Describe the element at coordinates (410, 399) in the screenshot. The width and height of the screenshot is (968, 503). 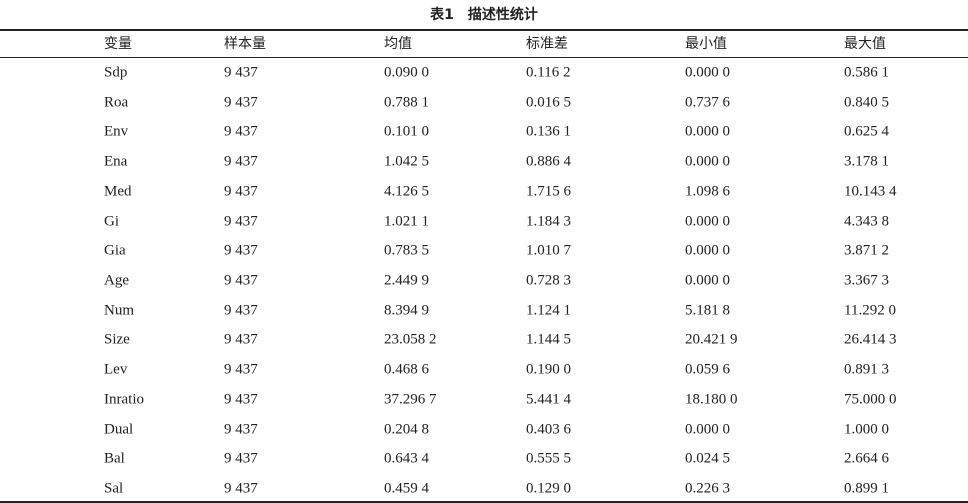
I see `table-cell: 37.296 7` at that location.